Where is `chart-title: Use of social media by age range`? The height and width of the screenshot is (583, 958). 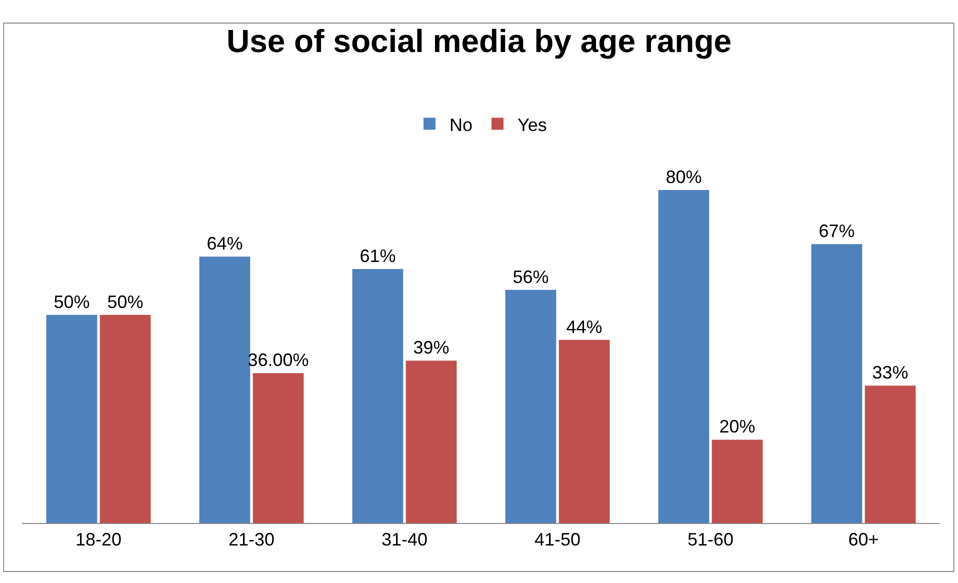
chart-title: Use of social media by age range is located at coordinates (479, 41).